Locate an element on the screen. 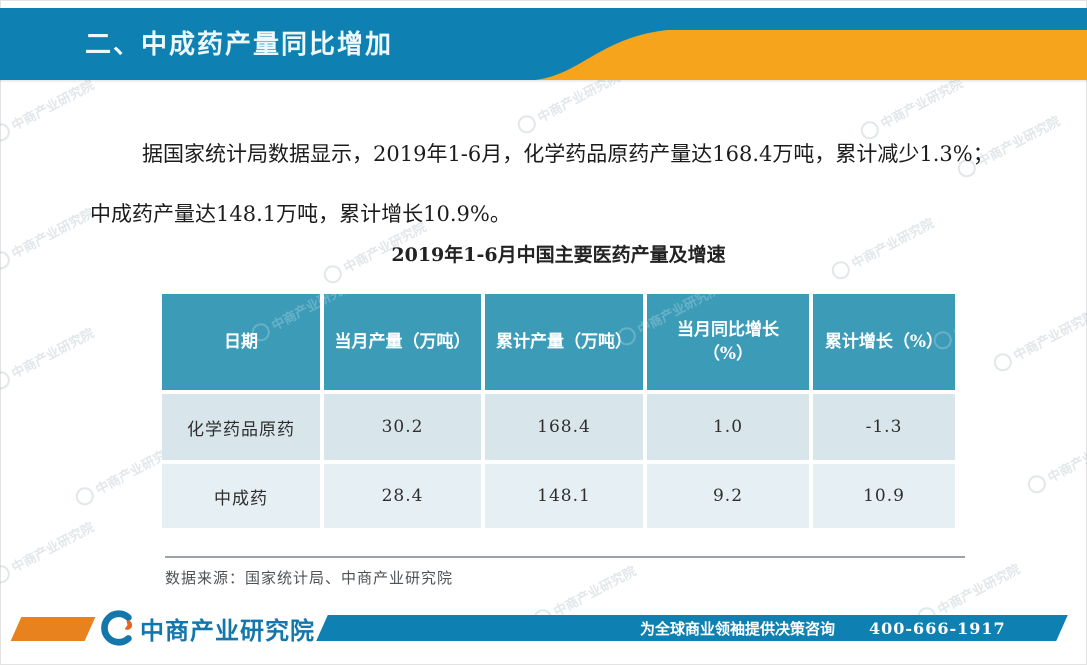 Image resolution: width=1087 pixels, height=665 pixels. col-header-cumulative-output: 累计产量（万吨） is located at coordinates (564, 342).